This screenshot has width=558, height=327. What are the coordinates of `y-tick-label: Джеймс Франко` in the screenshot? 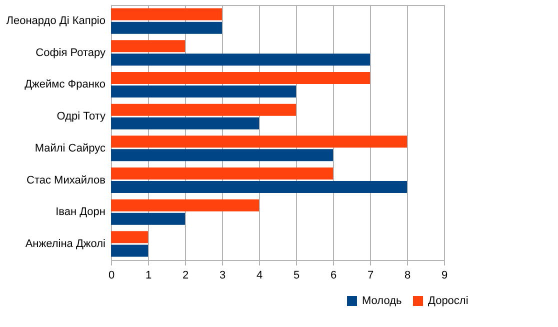 It's located at (65, 84).